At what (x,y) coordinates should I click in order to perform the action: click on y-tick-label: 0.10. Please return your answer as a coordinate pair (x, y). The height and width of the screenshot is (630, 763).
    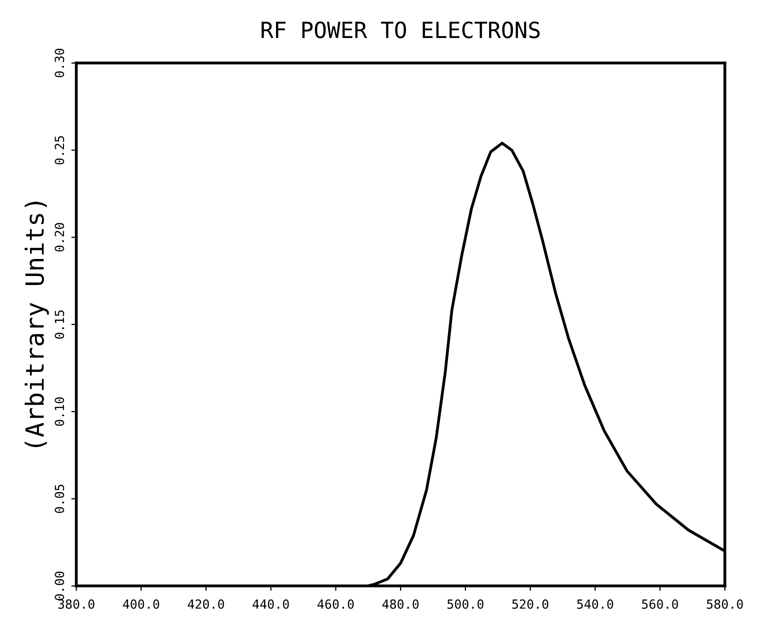
    Looking at the image, I should click on (59, 411).